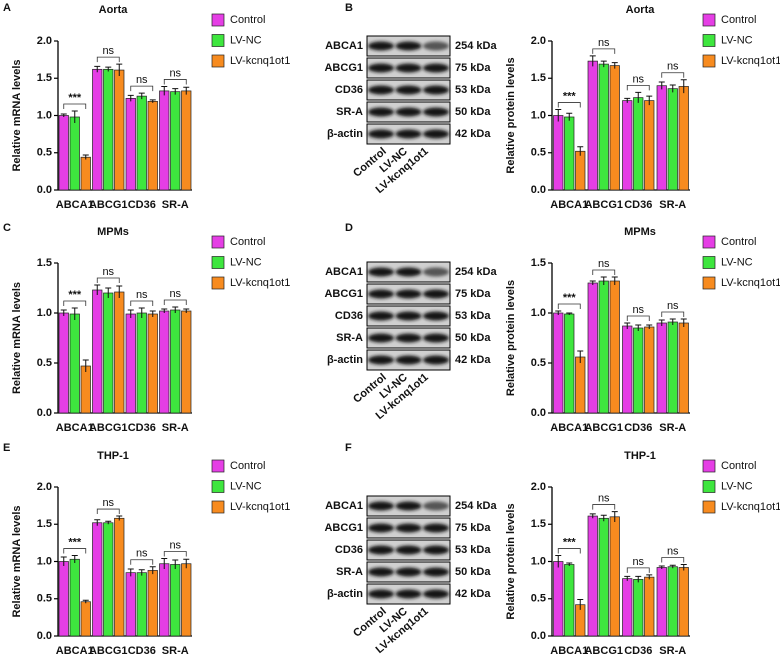 Image resolution: width=780 pixels, height=655 pixels. I want to click on protein-label: ABCG1, so click(343, 294).